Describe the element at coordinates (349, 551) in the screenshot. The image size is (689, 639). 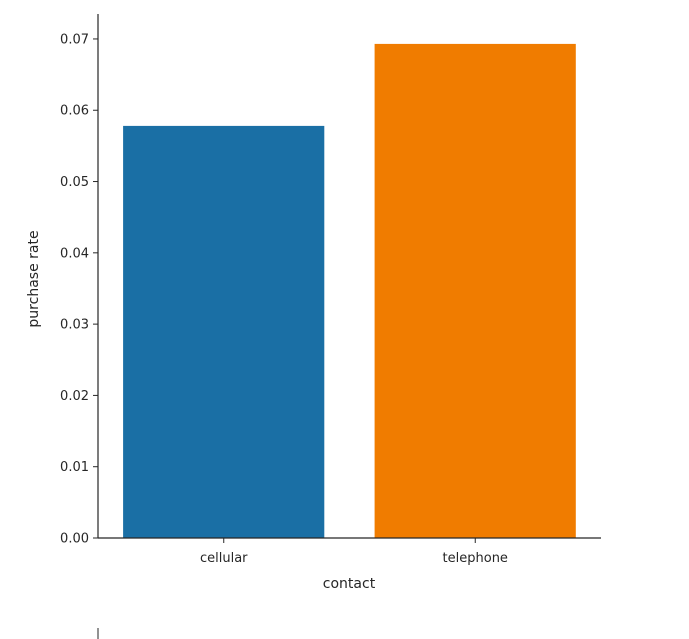
I see `x-axis: cellular telephone` at that location.